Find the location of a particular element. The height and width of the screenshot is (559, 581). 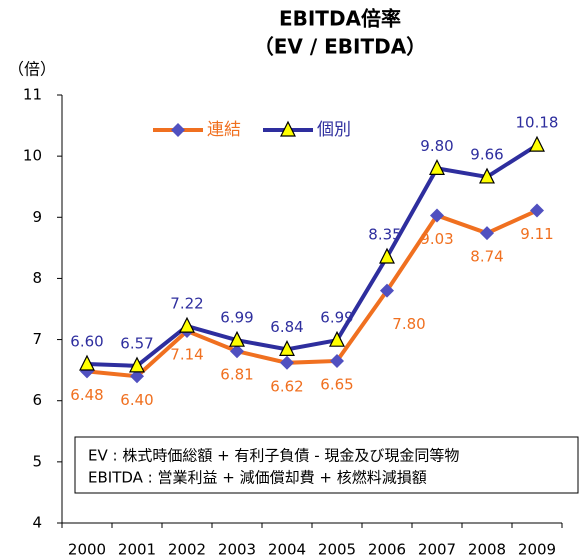

x-tick-label: 2002 is located at coordinates (187, 550).